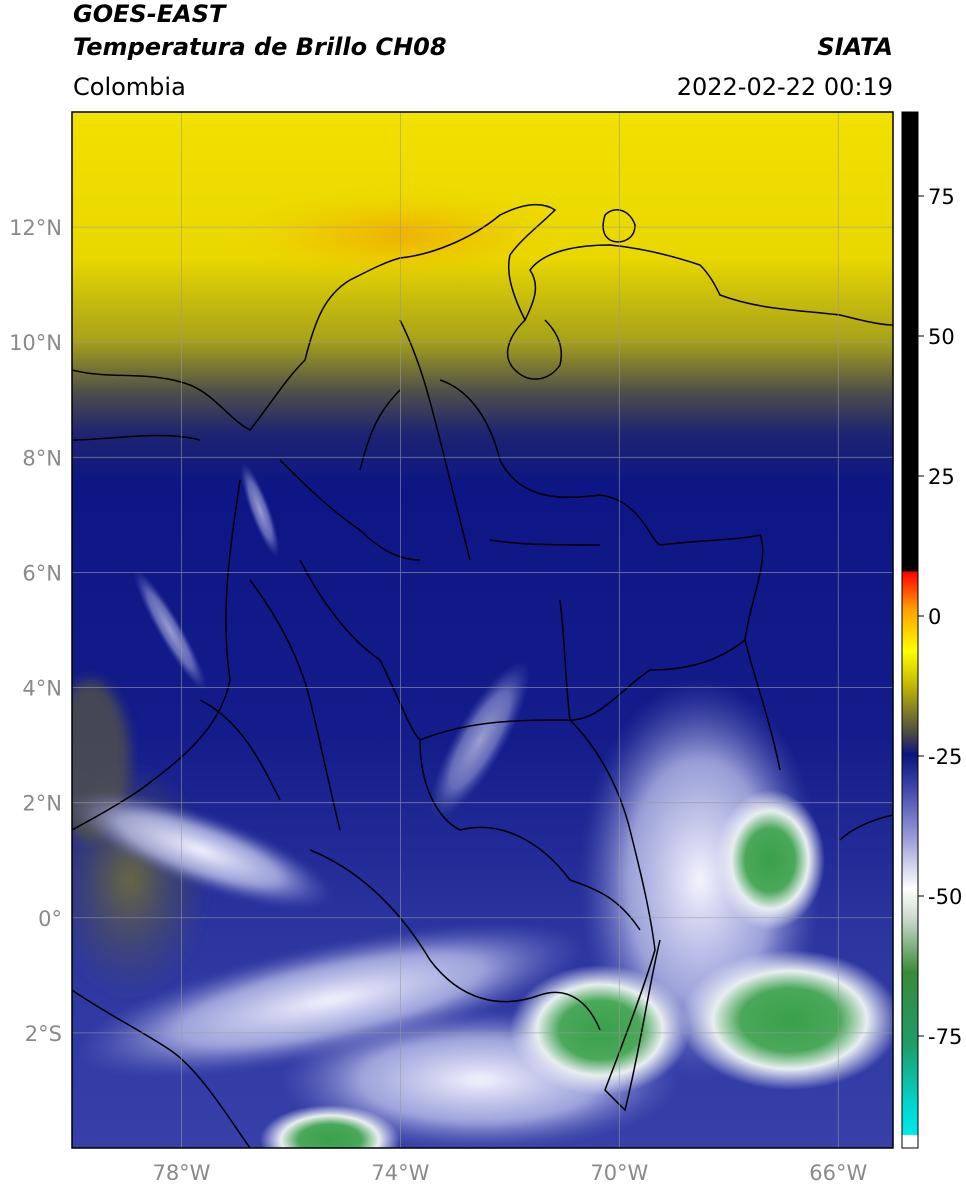  What do you see at coordinates (260, 47) in the screenshot?
I see `product-title: Temperatura de Brillo CH08` at bounding box center [260, 47].